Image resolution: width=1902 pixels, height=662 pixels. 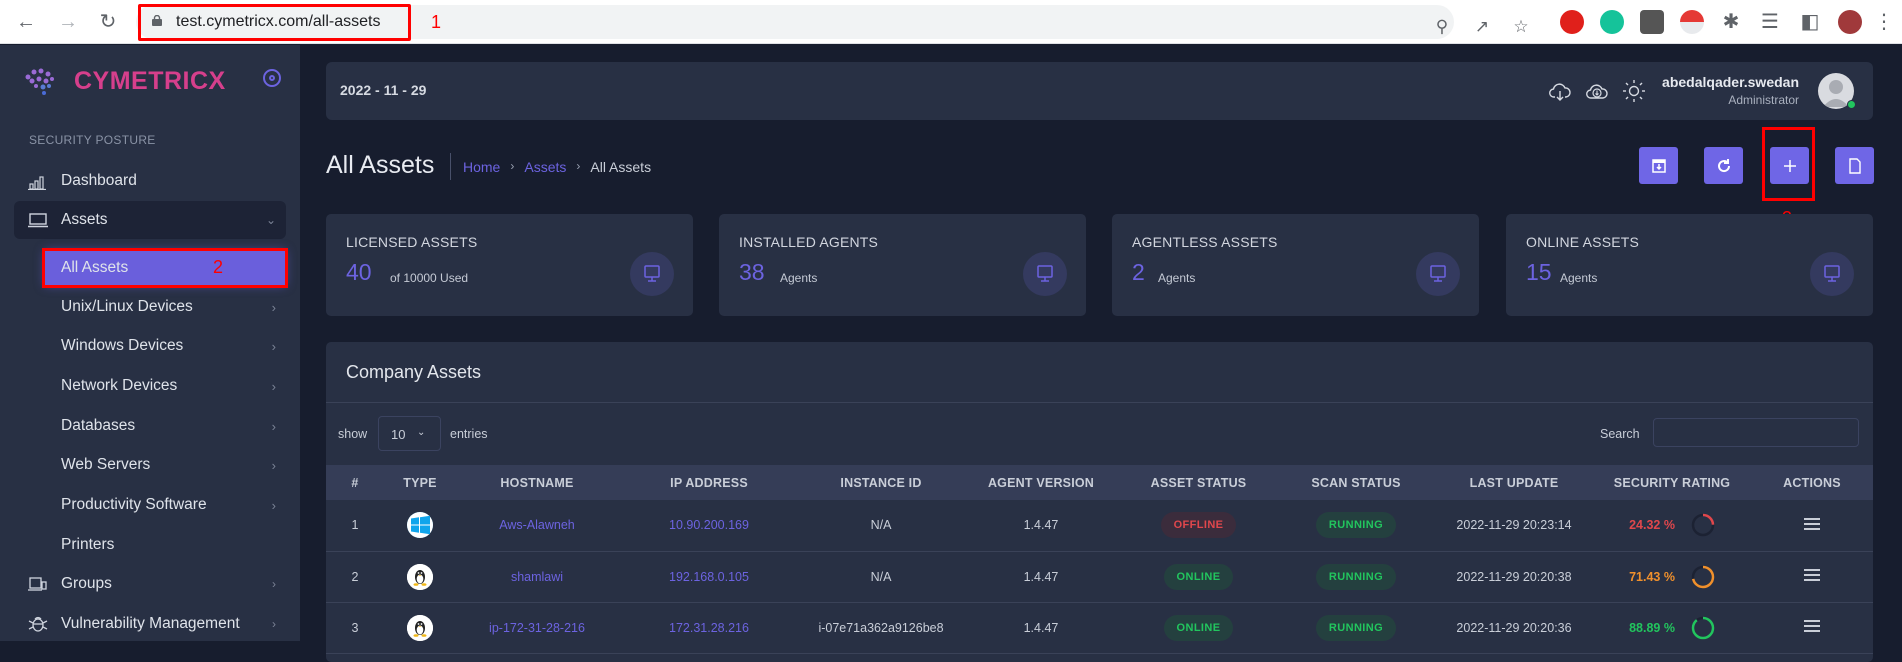 What do you see at coordinates (1612, 22) in the screenshot?
I see `grammarly-extension-icon` at bounding box center [1612, 22].